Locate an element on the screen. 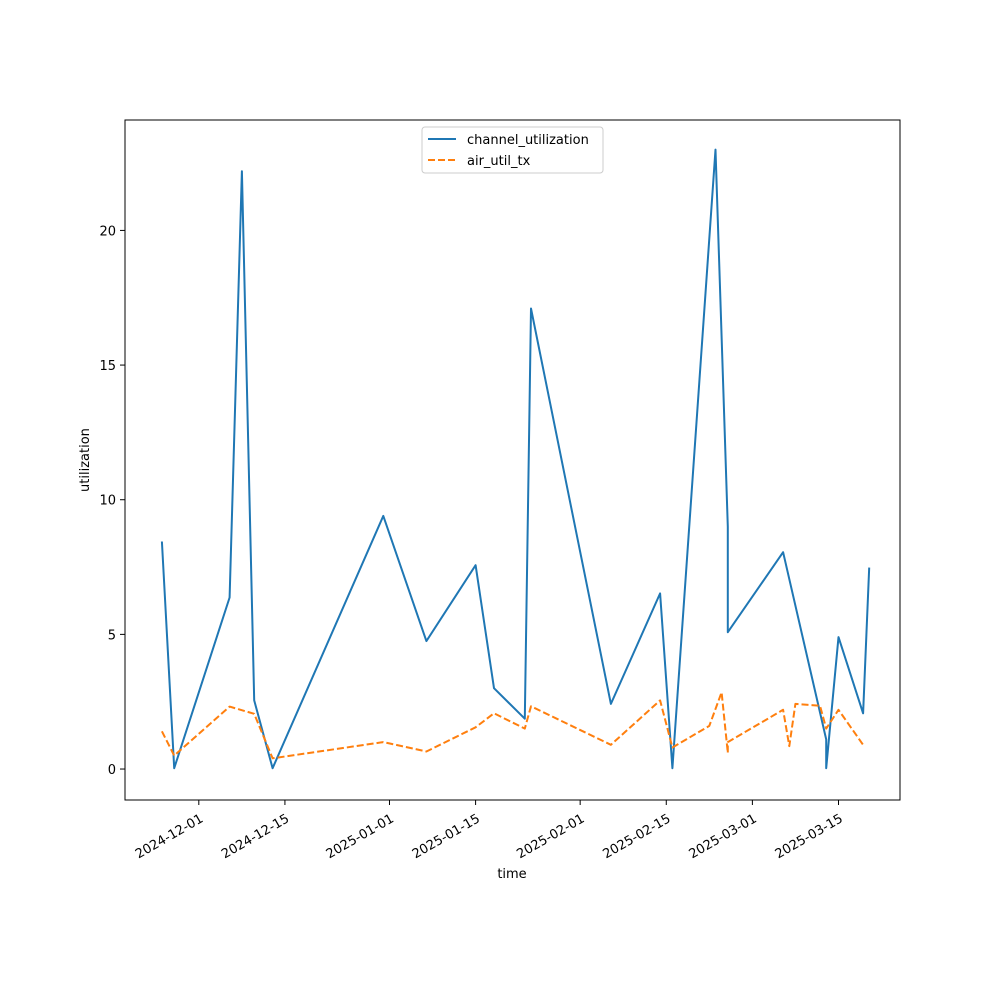  x-axis-label: time is located at coordinates (511, 874).